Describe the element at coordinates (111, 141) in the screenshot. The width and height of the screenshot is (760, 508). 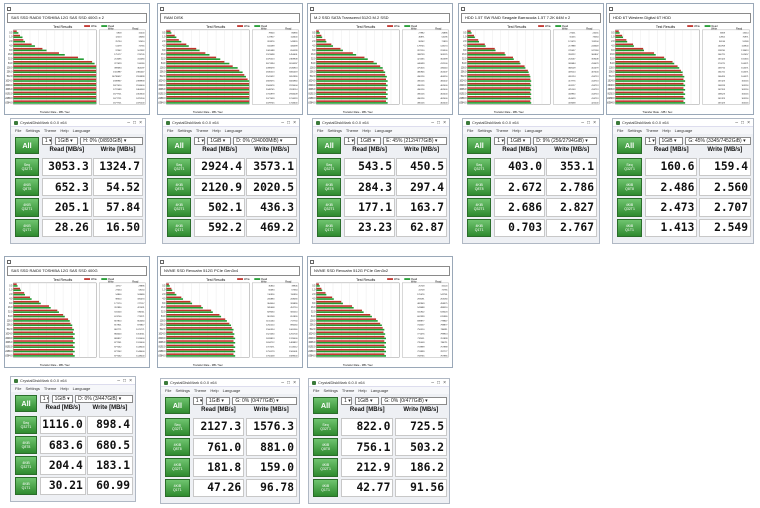
I see `drive-select: H: 0% (0/893GiB) ▾` at that location.